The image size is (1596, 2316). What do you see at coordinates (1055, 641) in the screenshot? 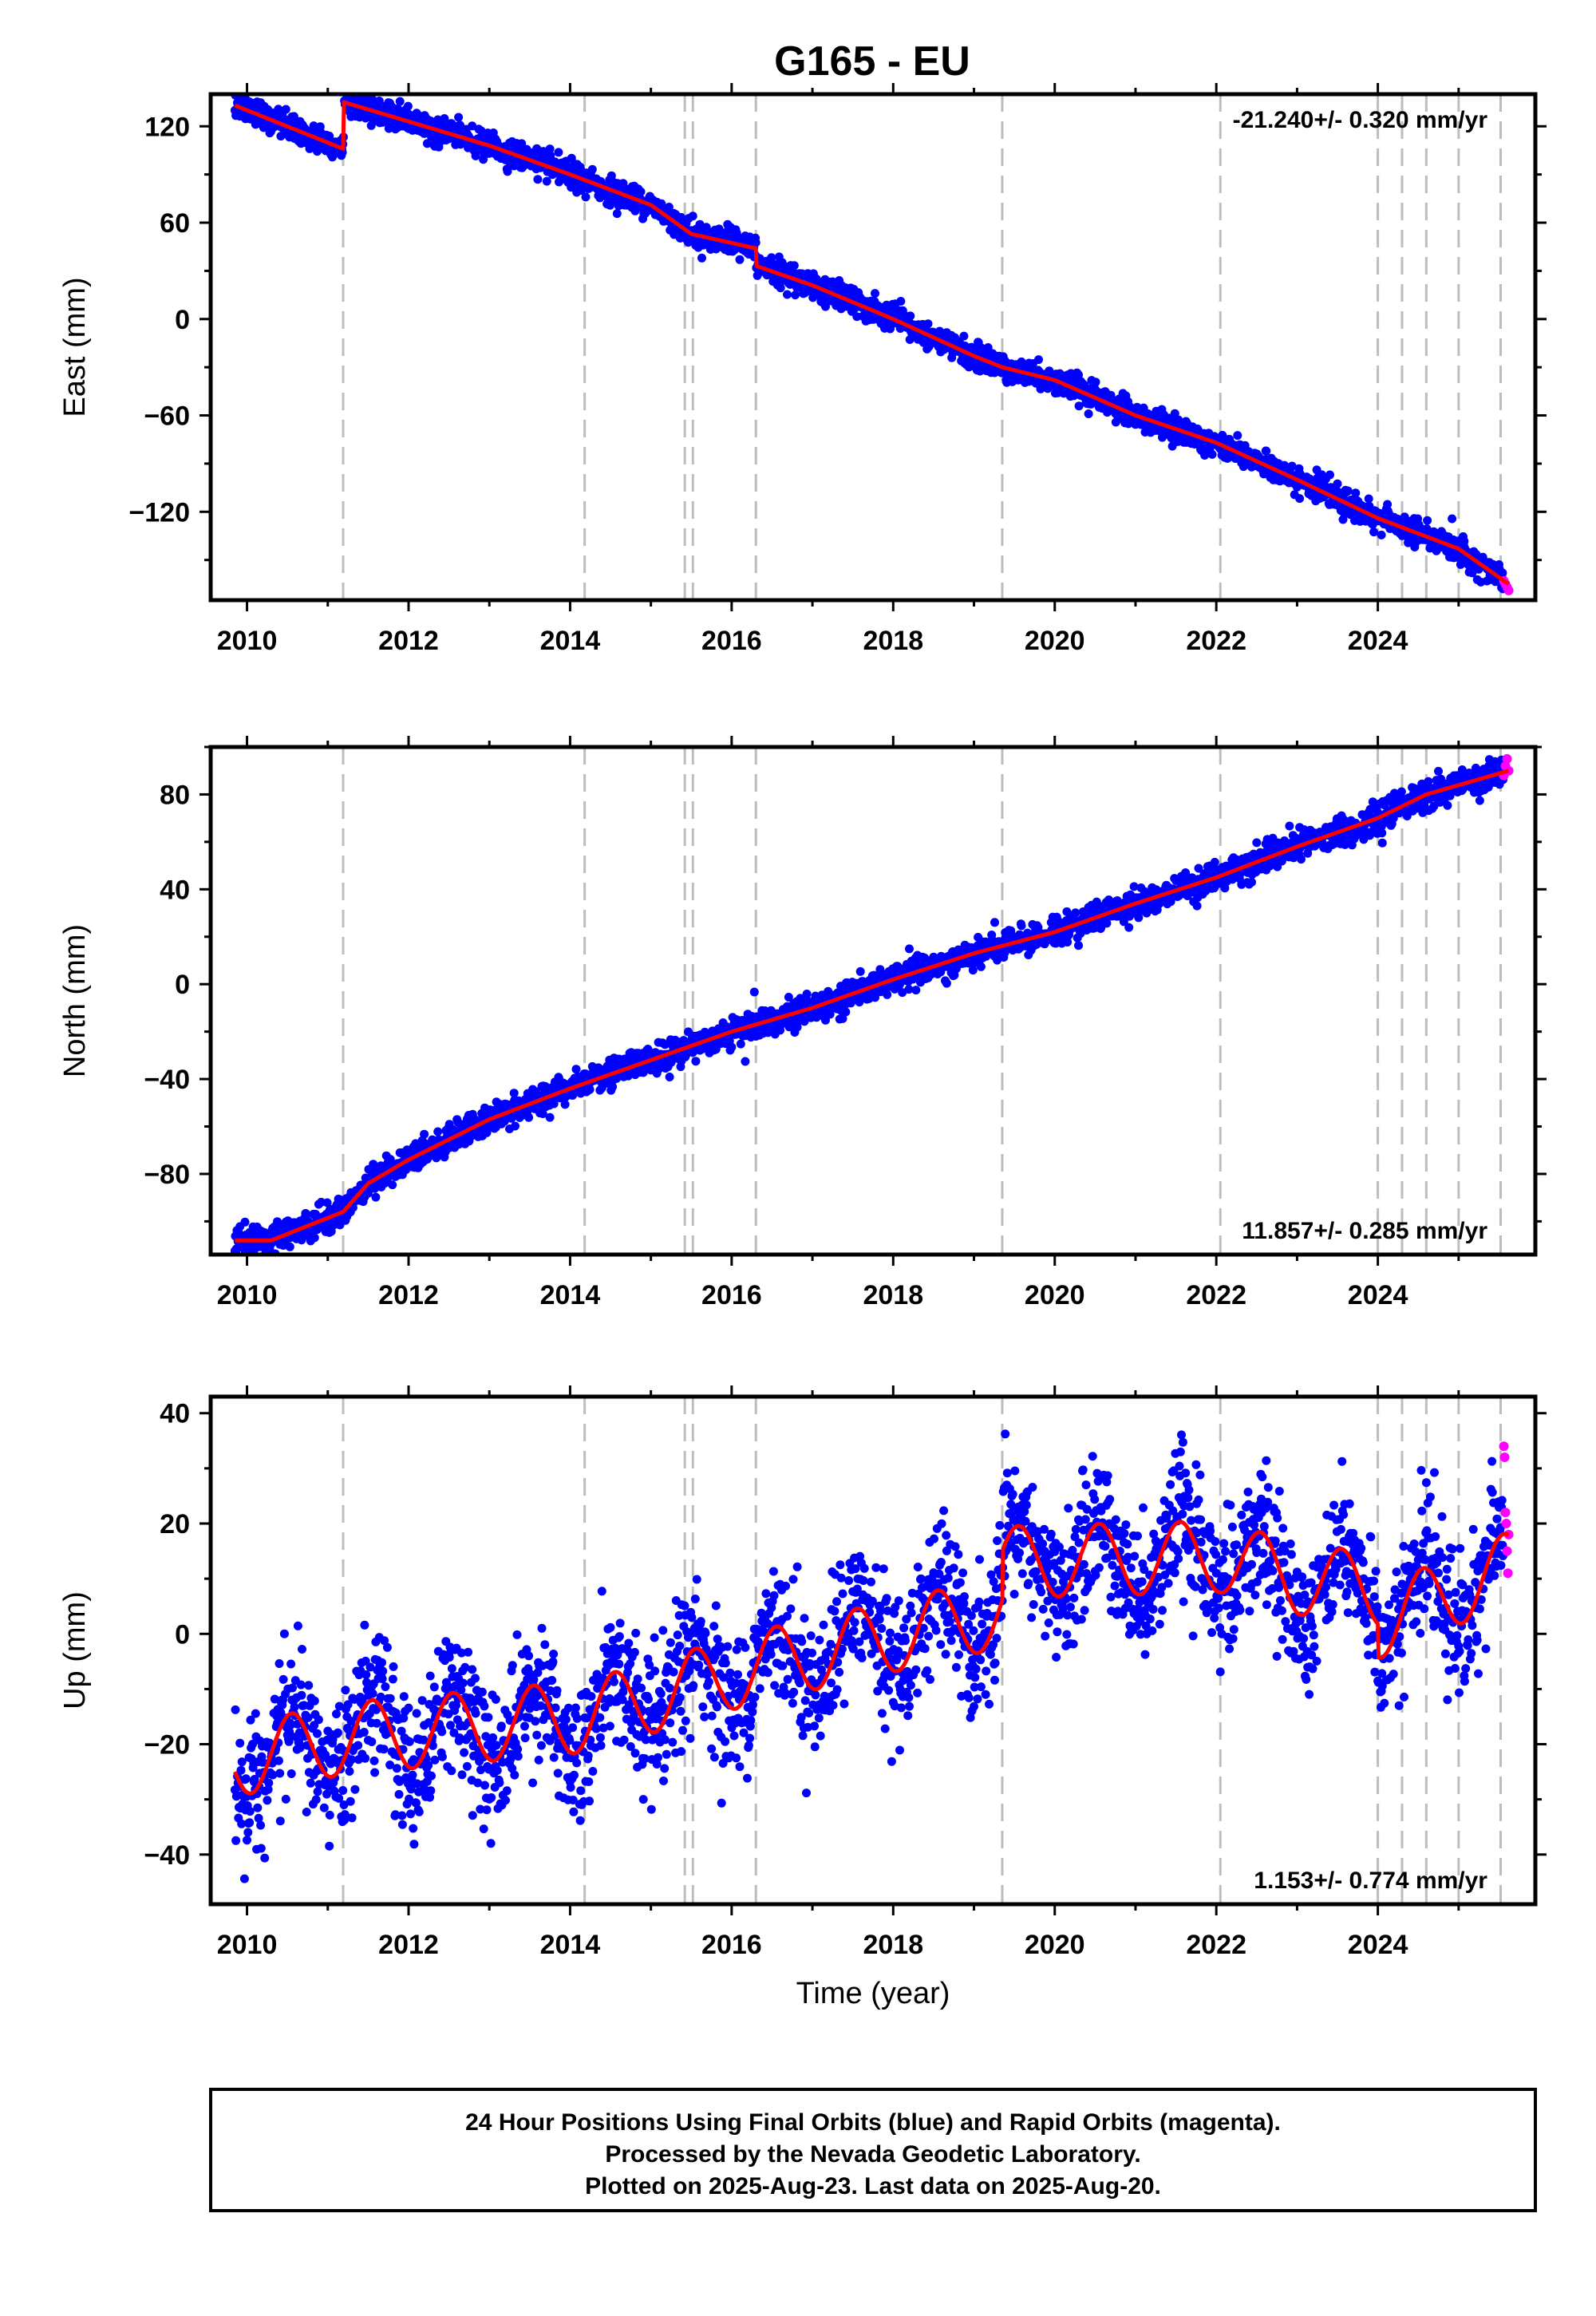
I see `x-tick-label: 2020` at bounding box center [1055, 641].